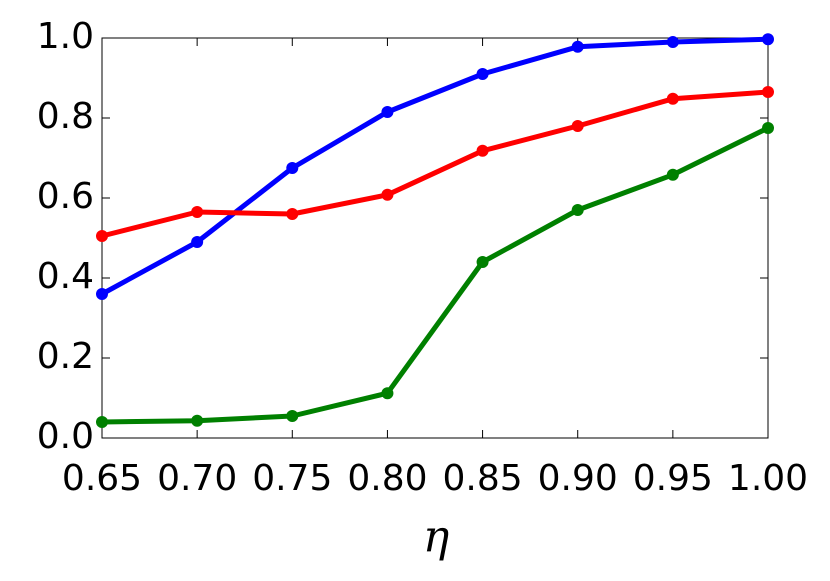 The image size is (830, 581). What do you see at coordinates (65, 356) in the screenshot?
I see `y-tick-label: 0.2` at bounding box center [65, 356].